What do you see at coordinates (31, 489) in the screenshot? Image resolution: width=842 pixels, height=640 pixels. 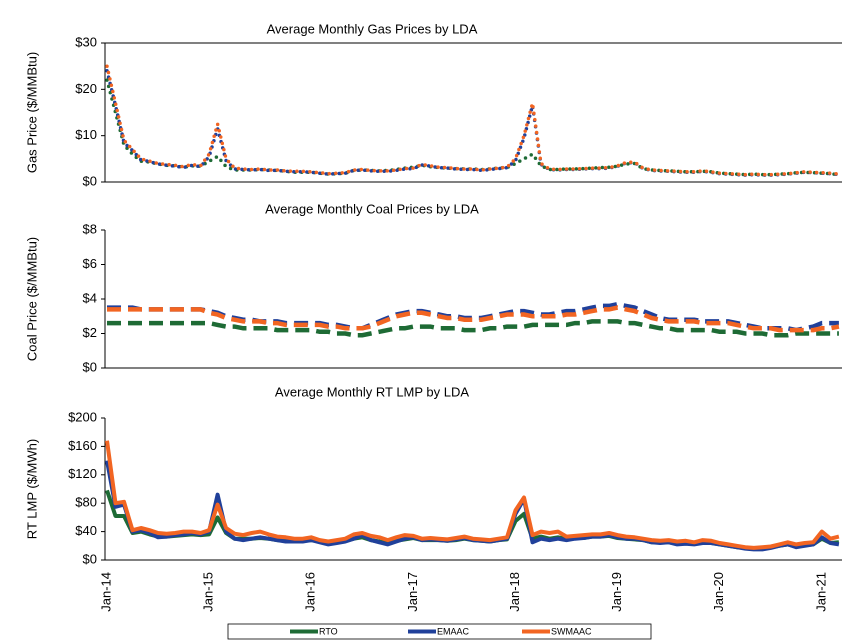 I see `y-axis-label: RT LMP ($/MWh)` at bounding box center [31, 489].